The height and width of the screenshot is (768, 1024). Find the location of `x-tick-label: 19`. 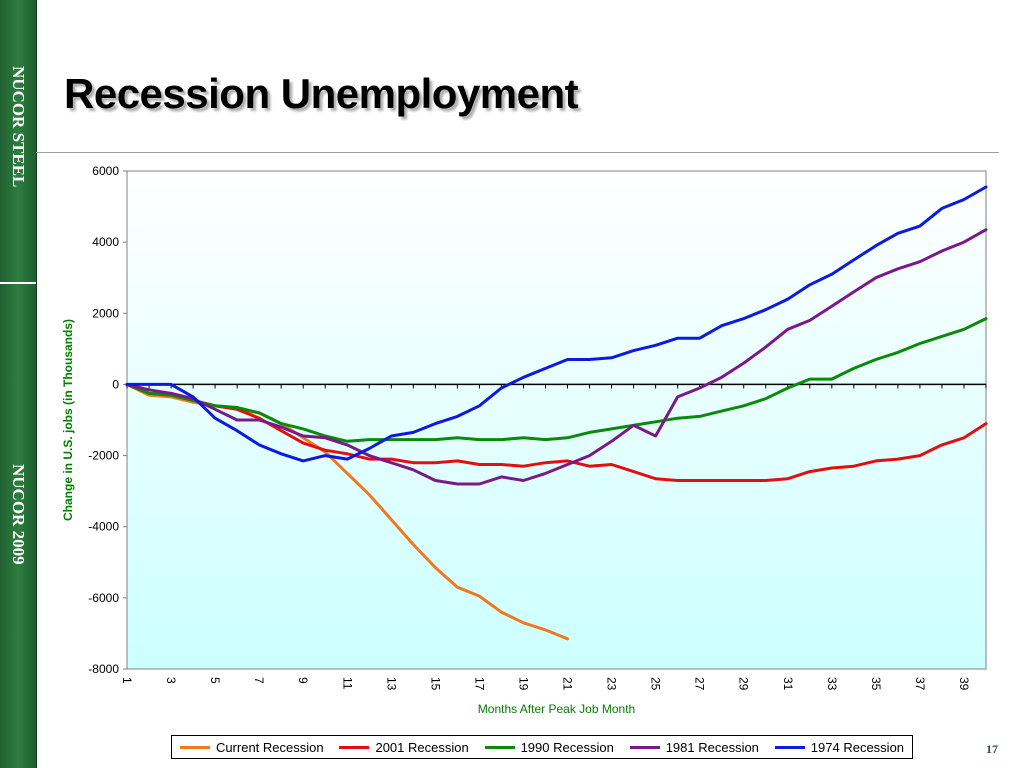

x-tick-label: 19 is located at coordinates (523, 684).